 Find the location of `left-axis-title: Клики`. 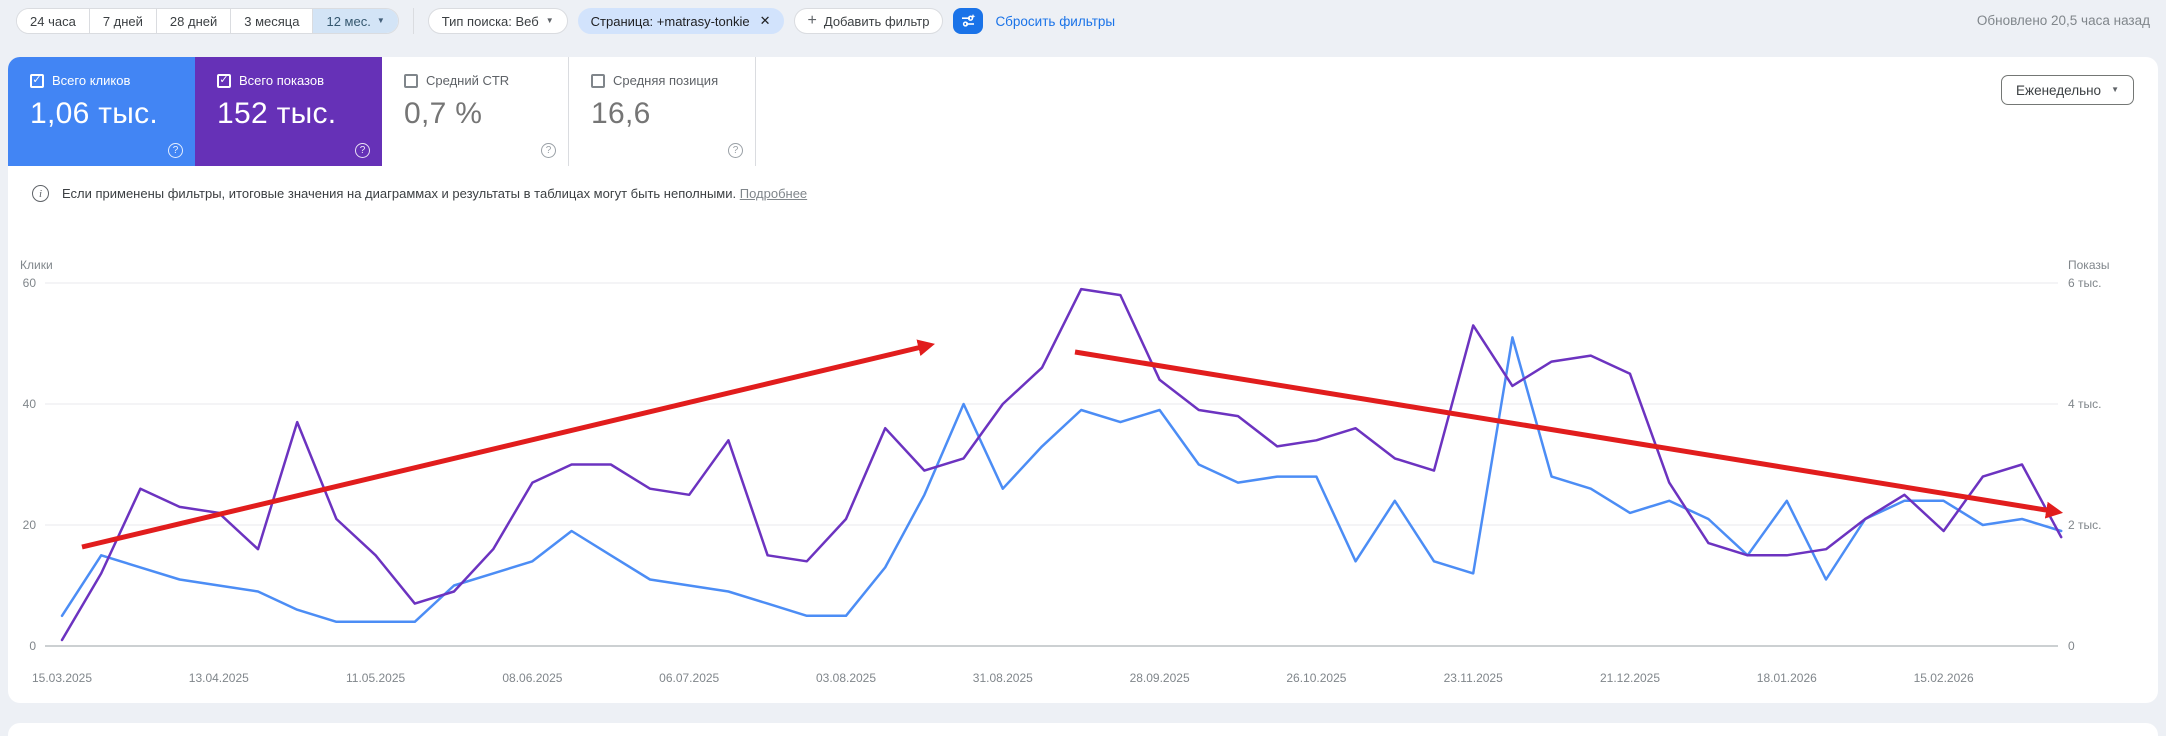

left-axis-title: Клики is located at coordinates (36, 265).